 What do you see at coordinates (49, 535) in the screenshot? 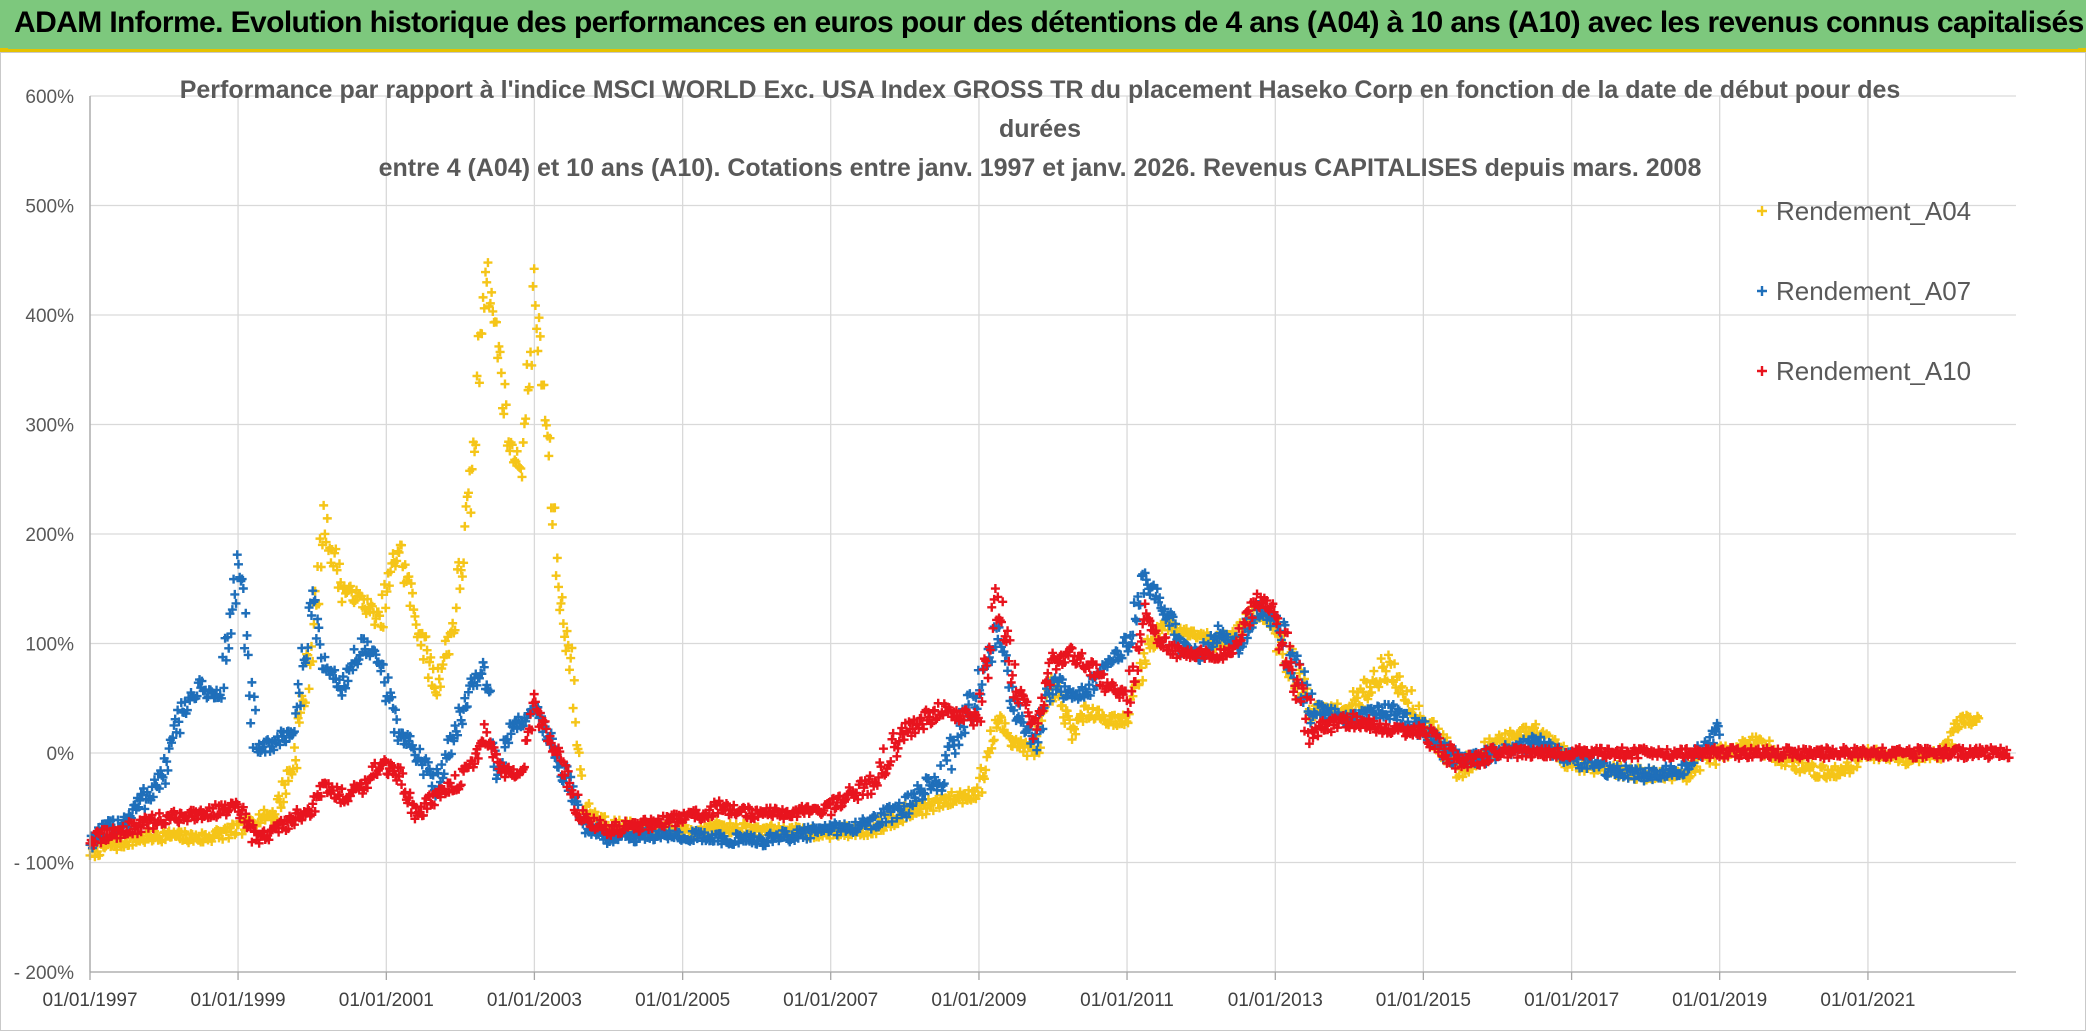
I see `y-tick-label: 200%` at bounding box center [49, 535].